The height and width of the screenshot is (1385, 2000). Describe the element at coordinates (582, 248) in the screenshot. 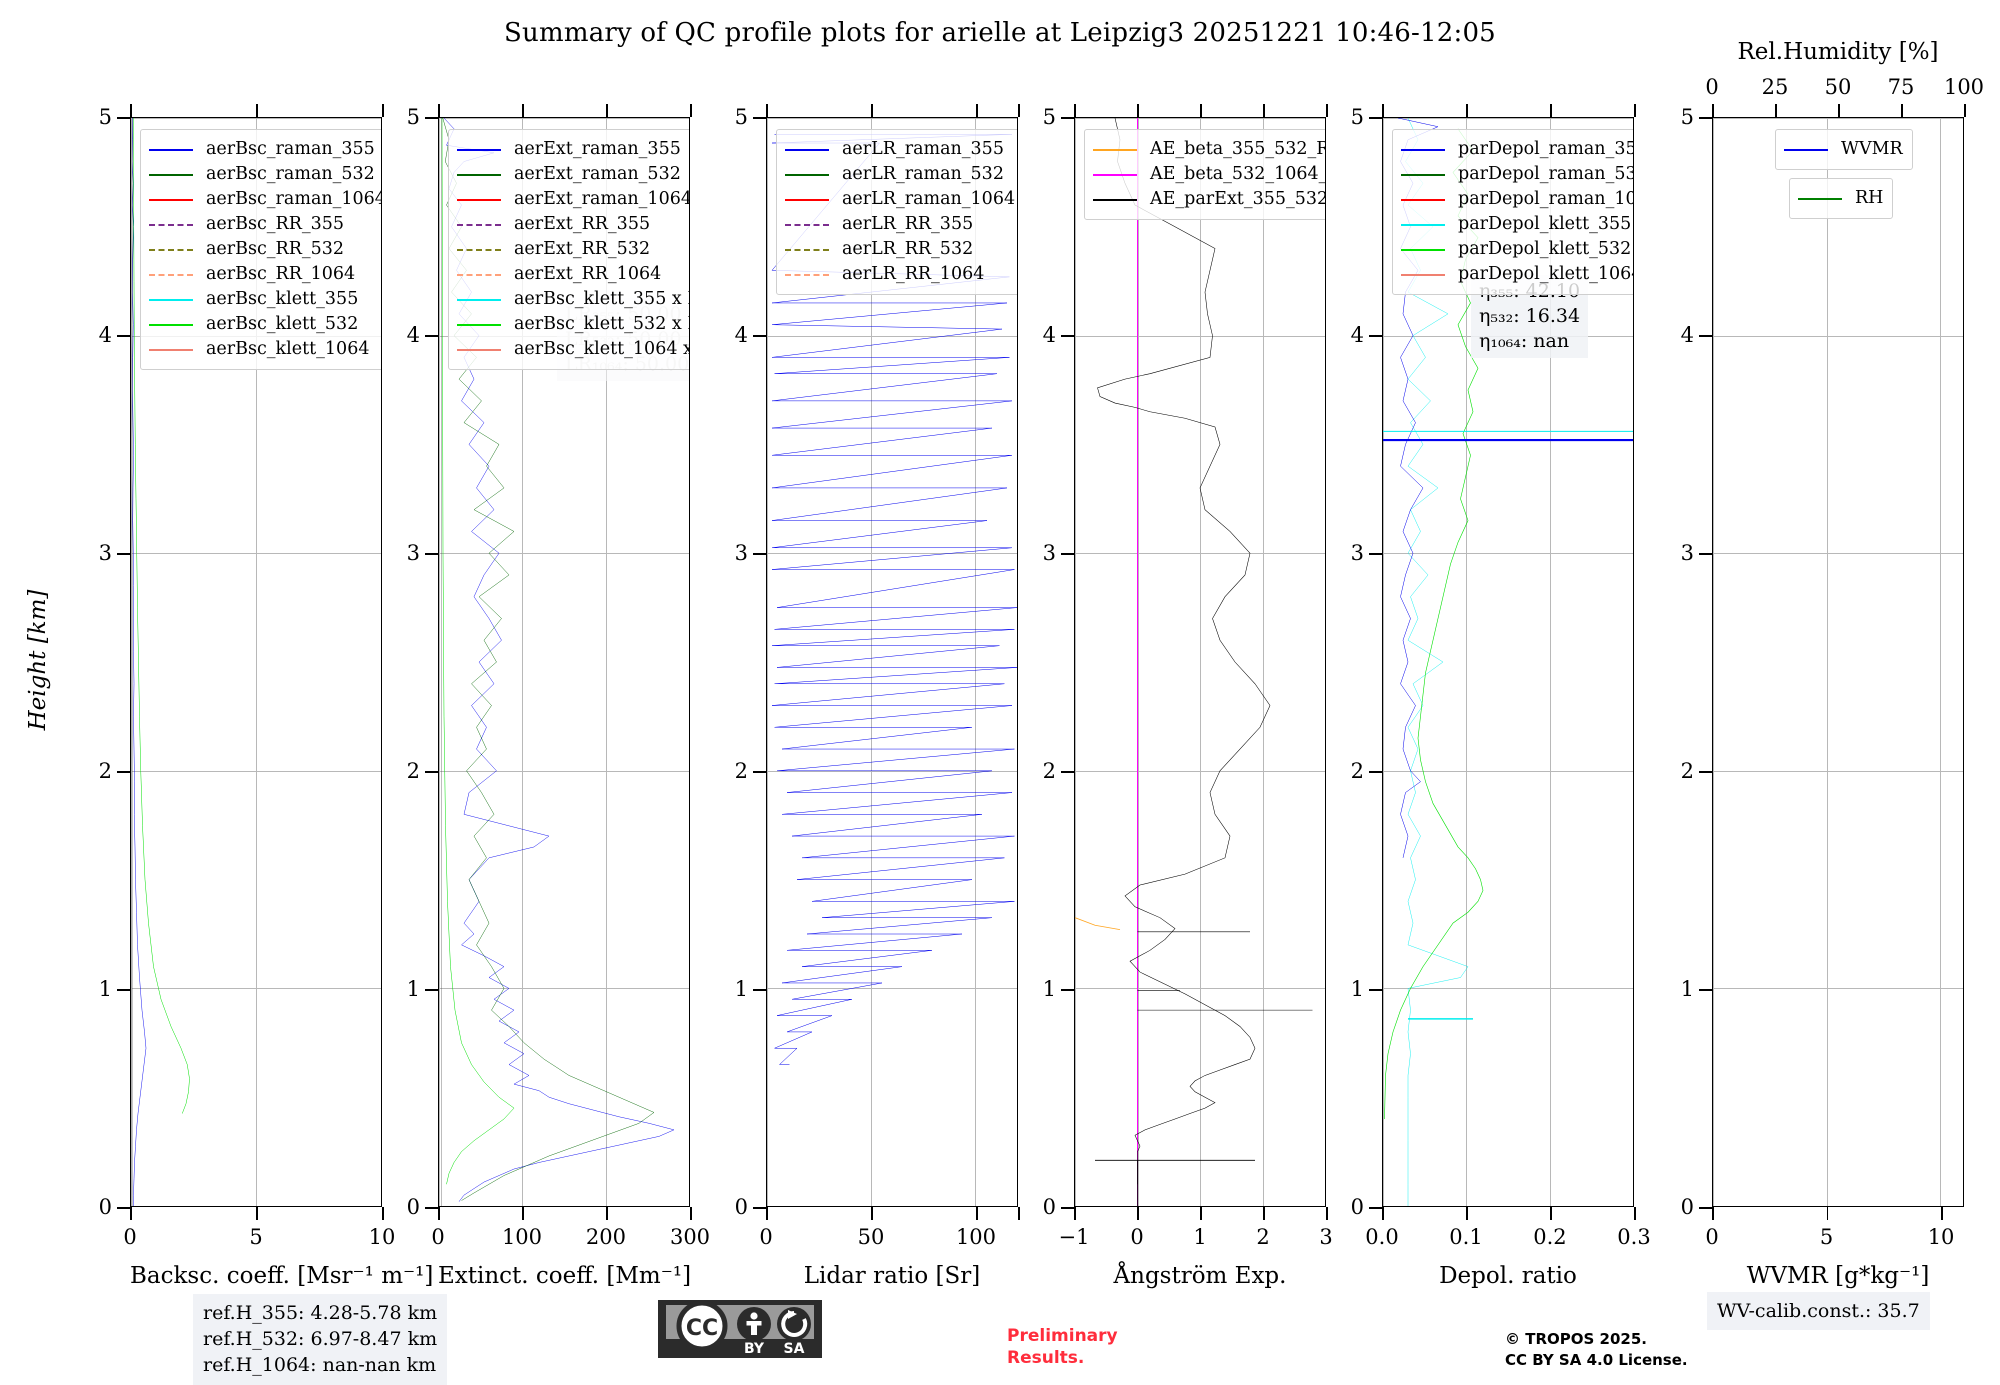

I see `legend-label: aerExt_RR_532` at that location.